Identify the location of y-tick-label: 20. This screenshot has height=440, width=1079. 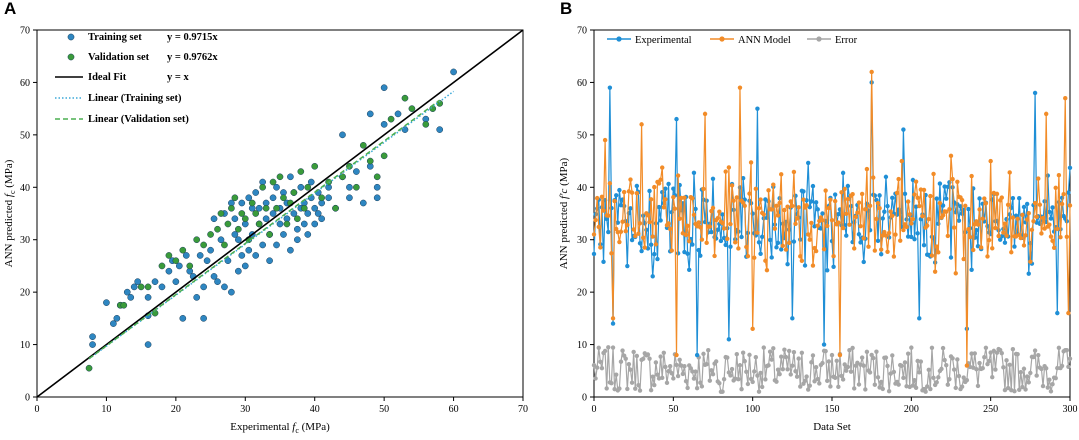
(25, 293).